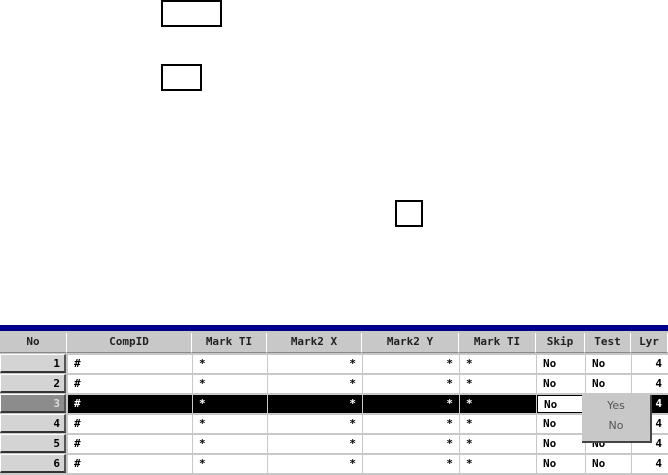  Describe the element at coordinates (616, 425) in the screenshot. I see `dropdown-option-no: No` at that location.